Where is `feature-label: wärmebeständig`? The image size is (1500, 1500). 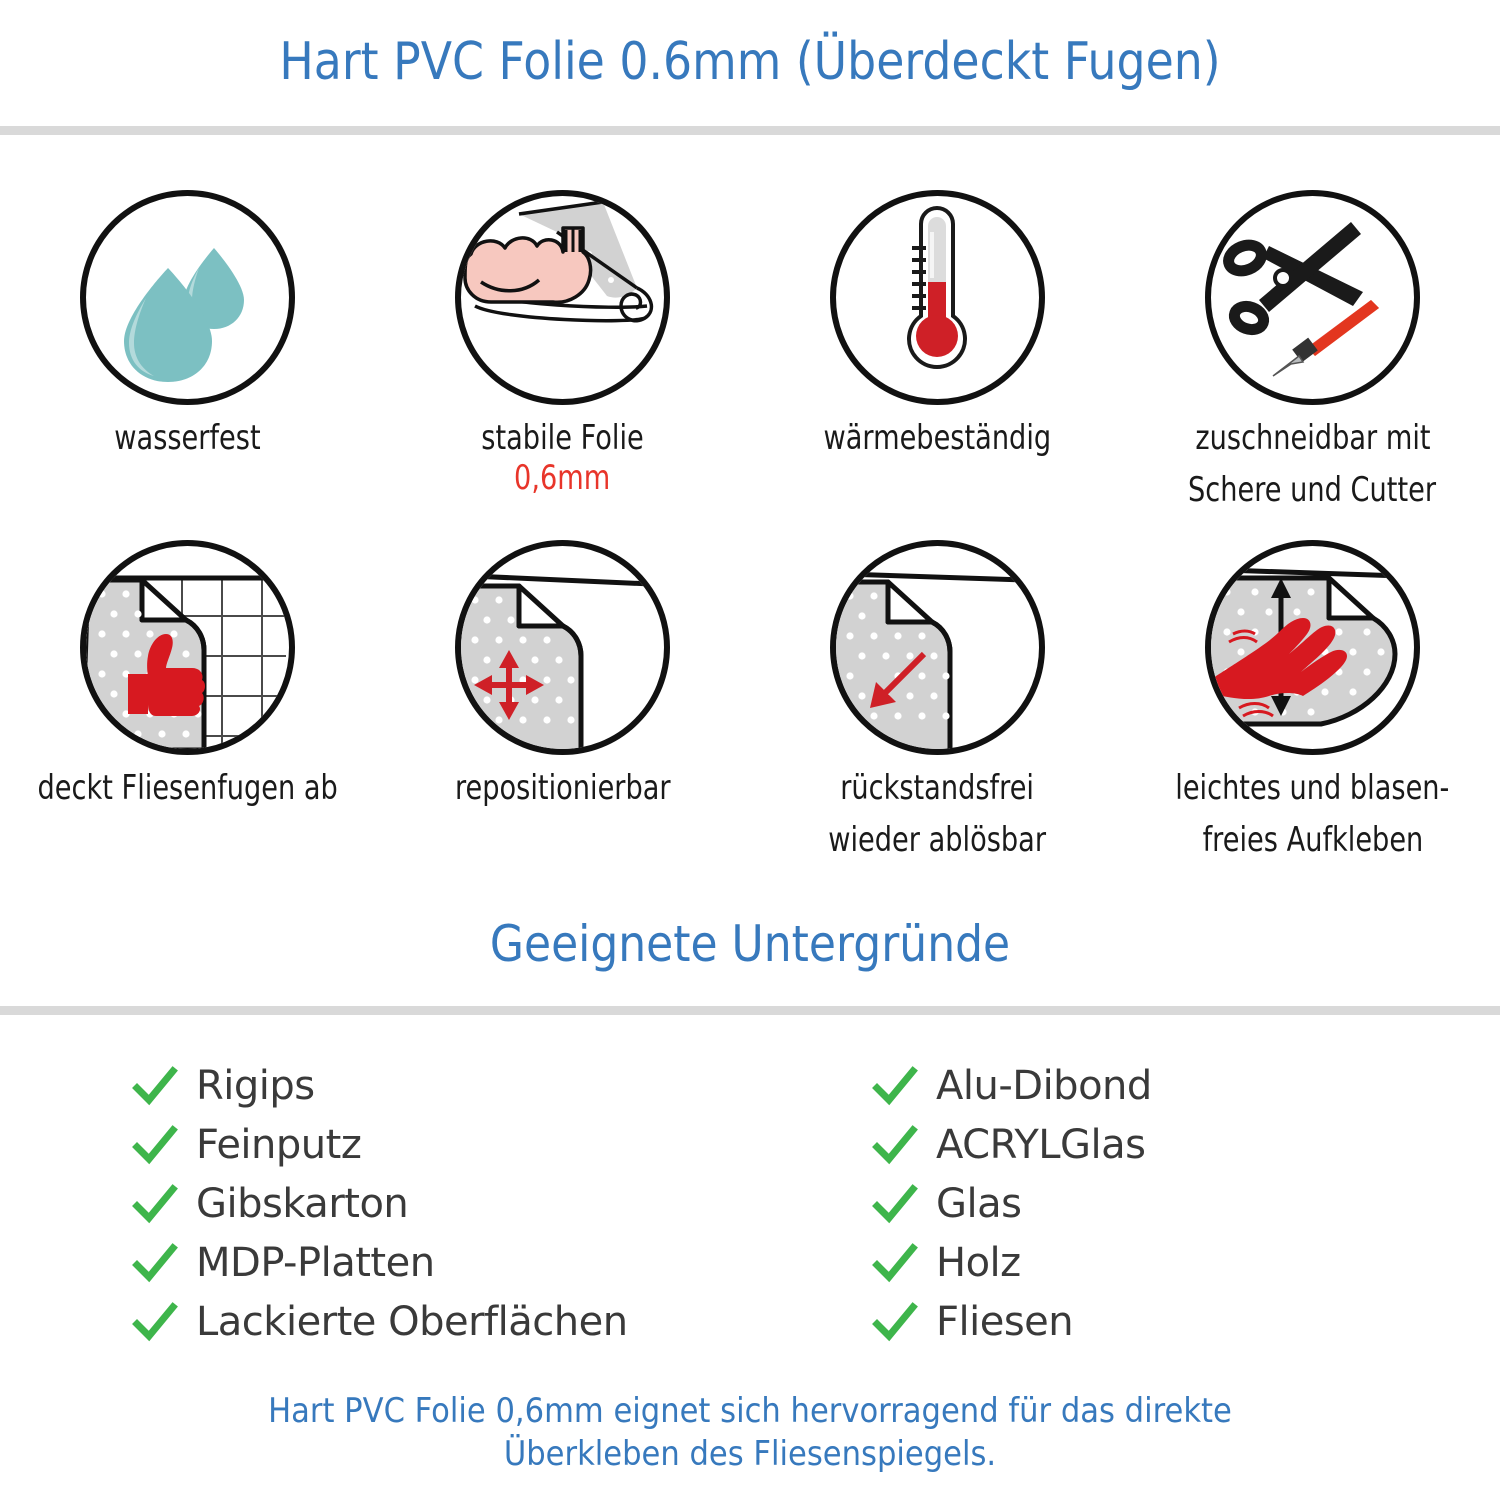
feature-label: wärmebeständig is located at coordinates (937, 438).